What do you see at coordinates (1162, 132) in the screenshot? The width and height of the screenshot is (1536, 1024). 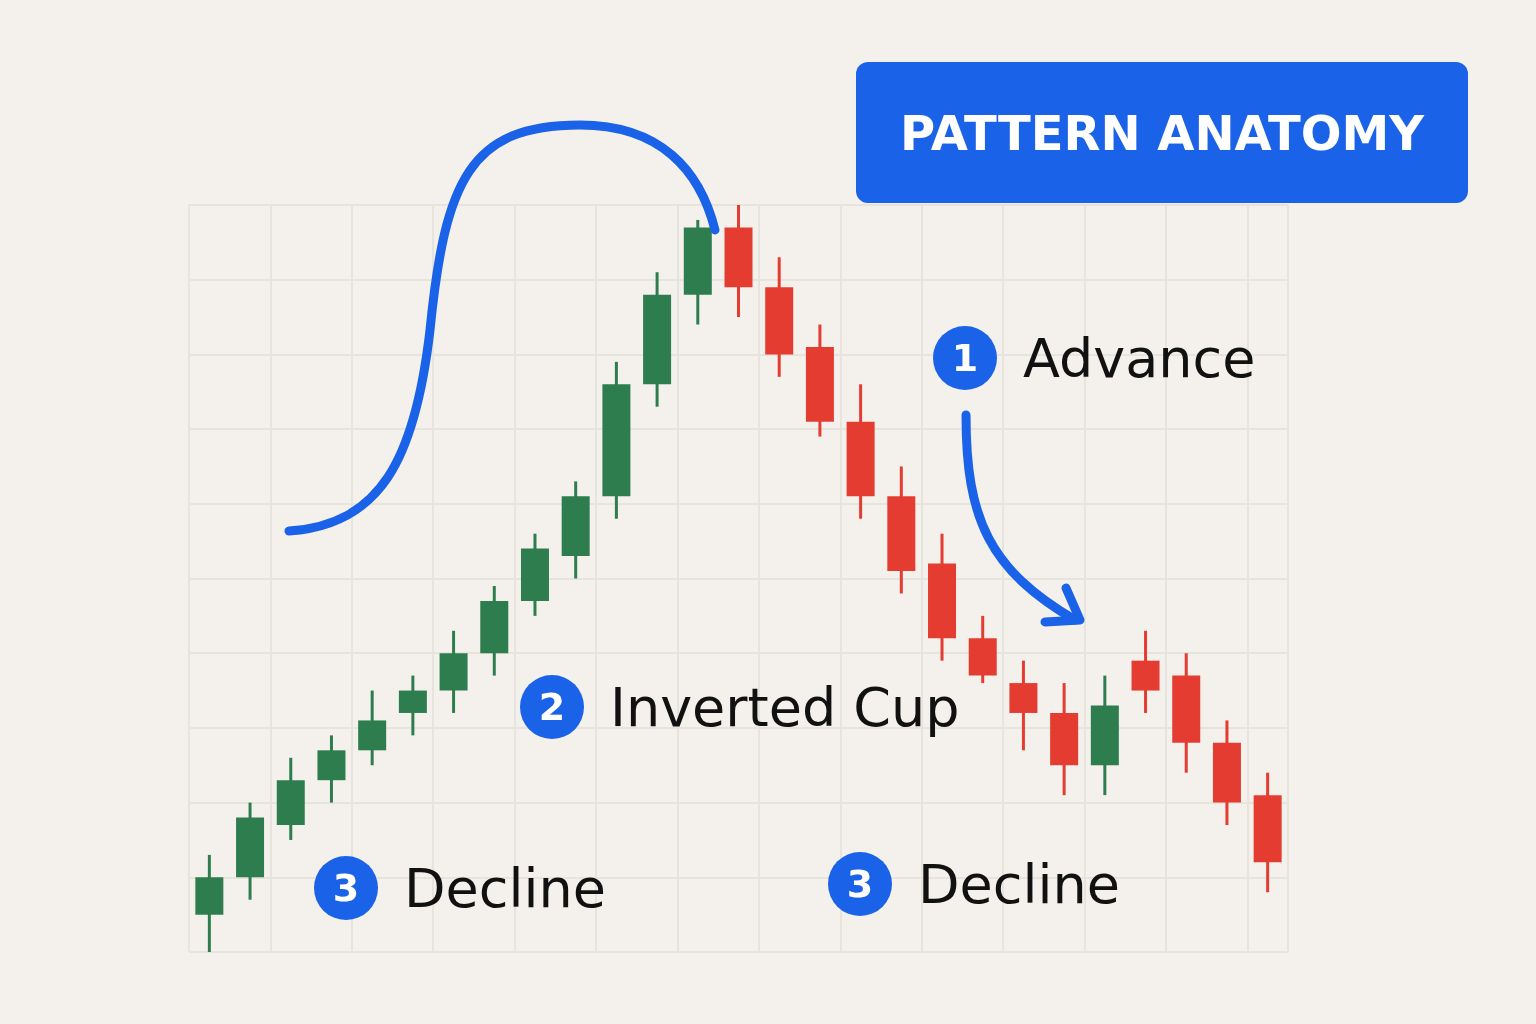 I see `chart-title: PATTERN ANATOMY` at bounding box center [1162, 132].